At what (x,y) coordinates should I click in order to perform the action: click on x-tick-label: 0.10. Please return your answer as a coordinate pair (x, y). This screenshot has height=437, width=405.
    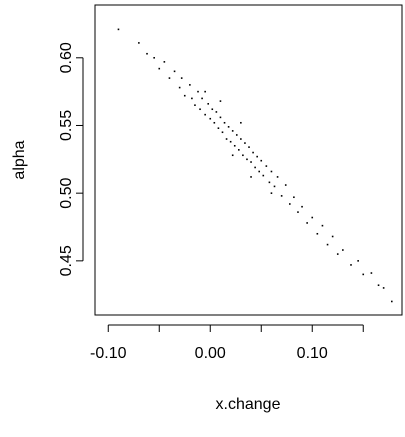
    Looking at the image, I should click on (312, 353).